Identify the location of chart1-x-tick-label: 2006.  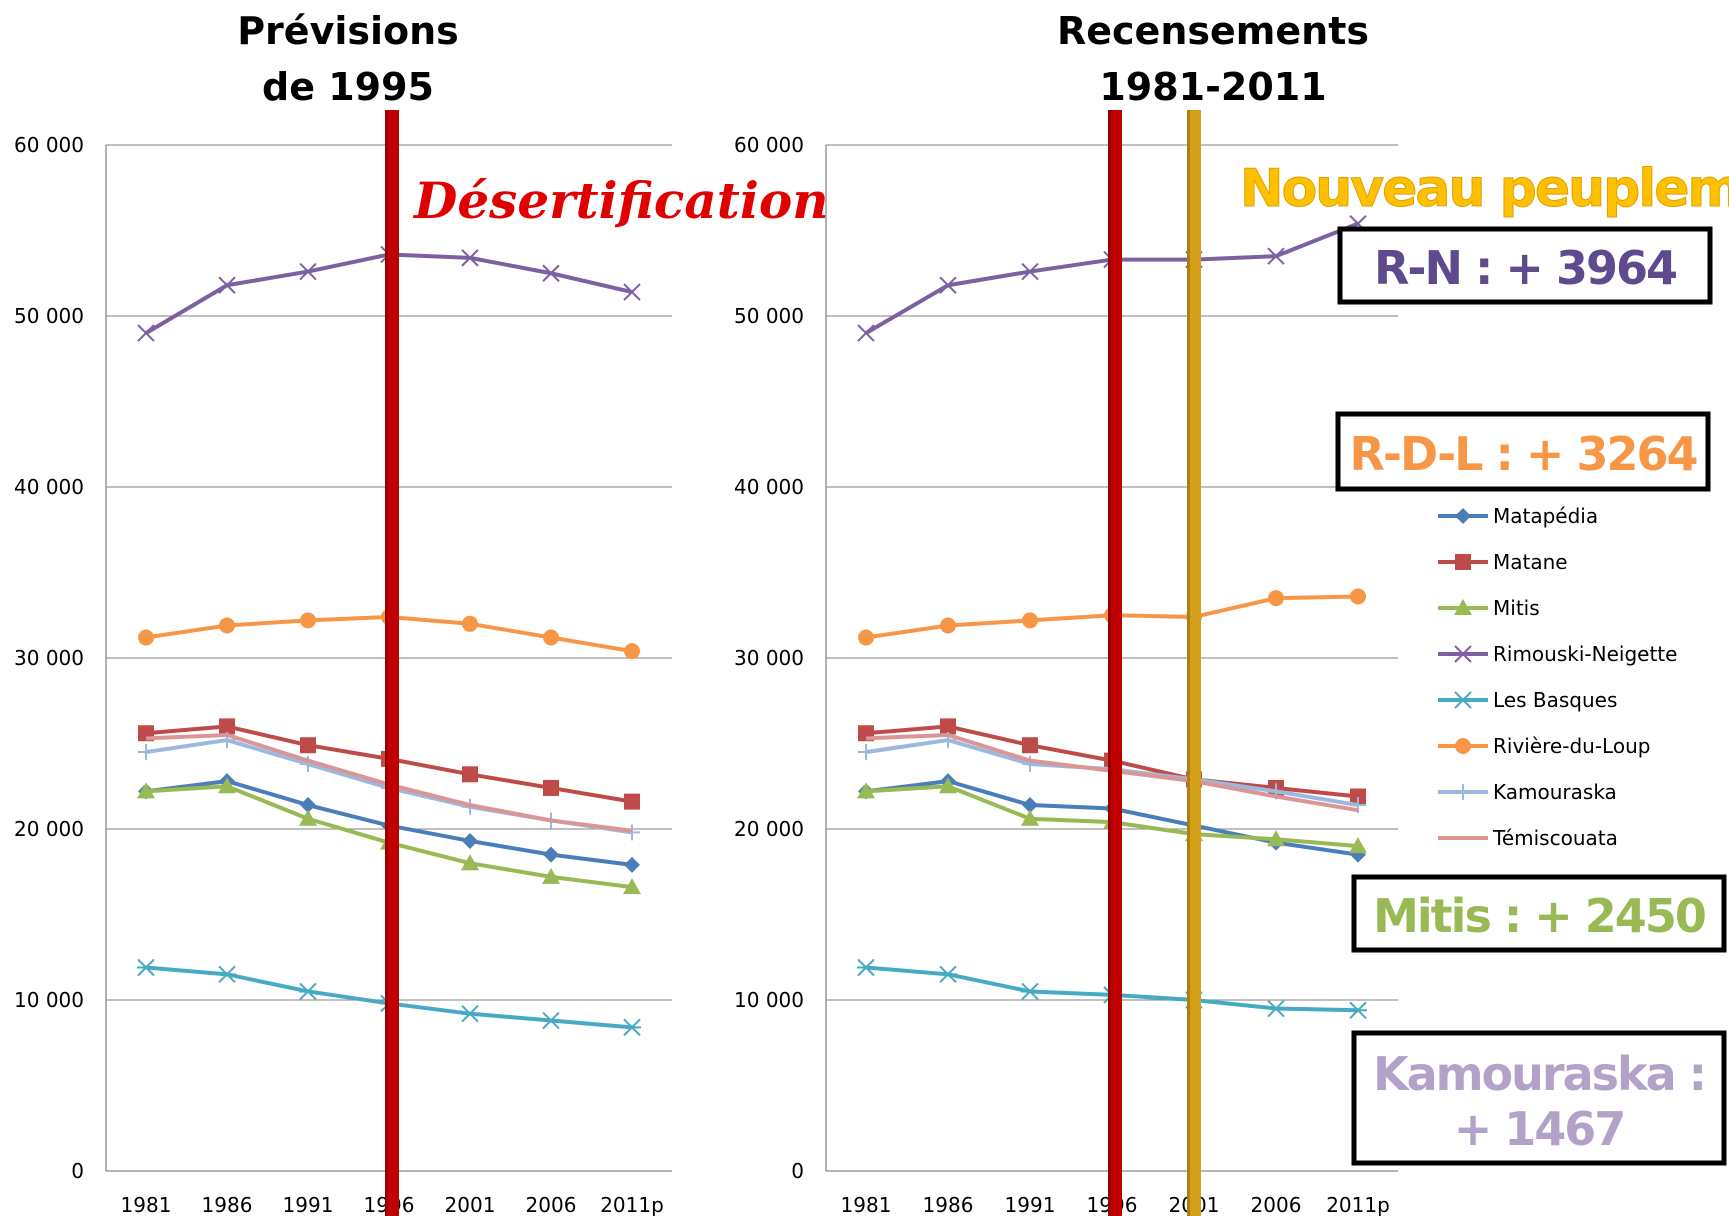
(1276, 1204).